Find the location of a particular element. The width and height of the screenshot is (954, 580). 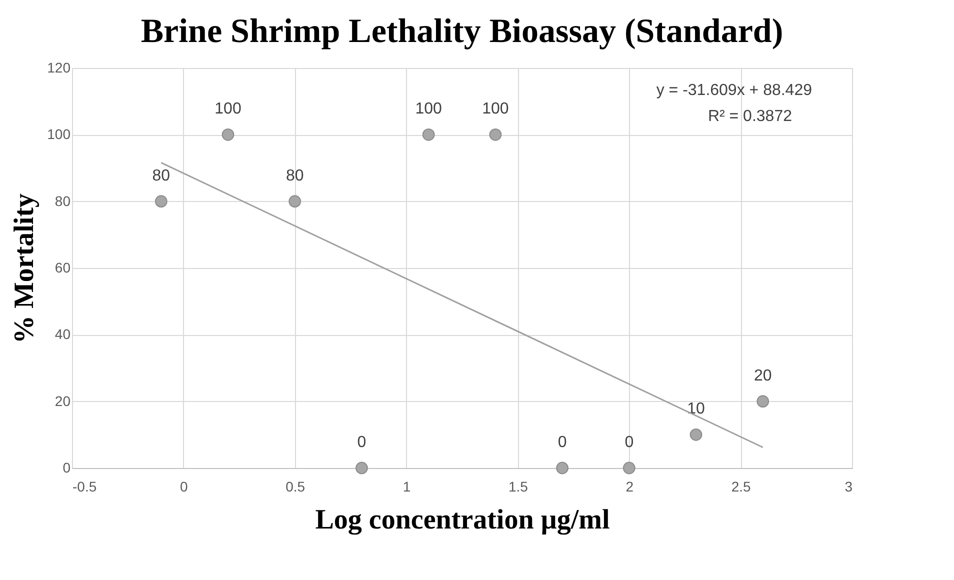

y-tick-label: 120 is located at coordinates (59, 68).